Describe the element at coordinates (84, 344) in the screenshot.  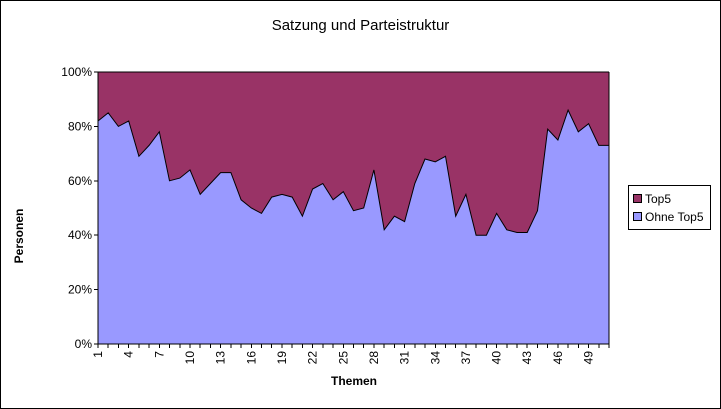
I see `y-tick-label: 0%` at that location.